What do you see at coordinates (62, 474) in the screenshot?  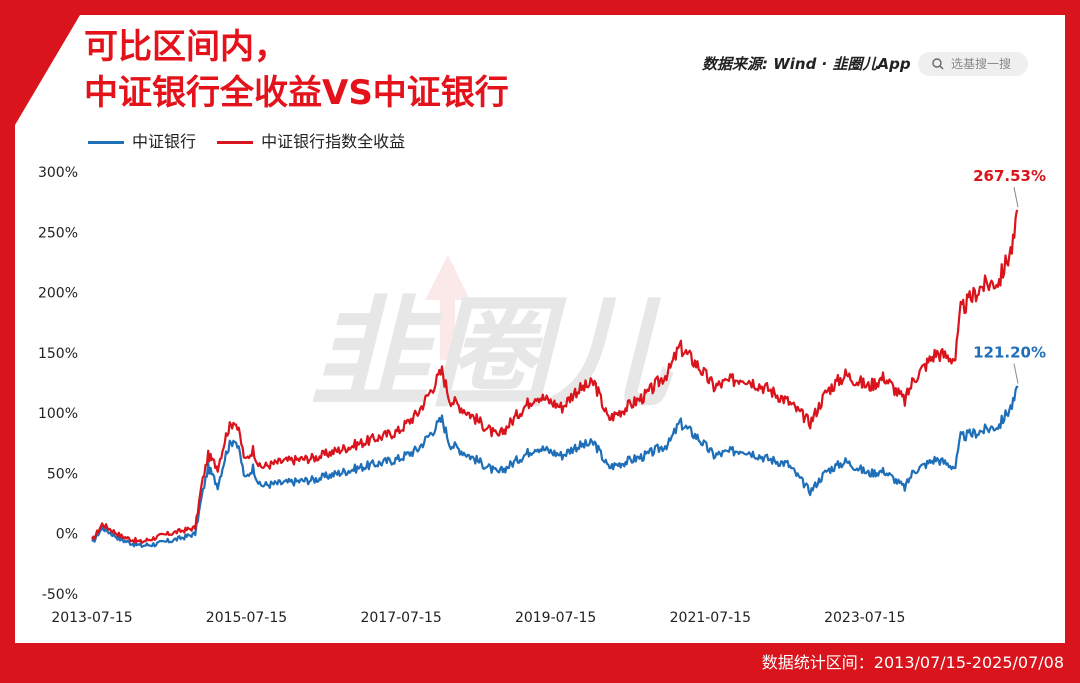 I see `y-tick-label: 50%` at bounding box center [62, 474].